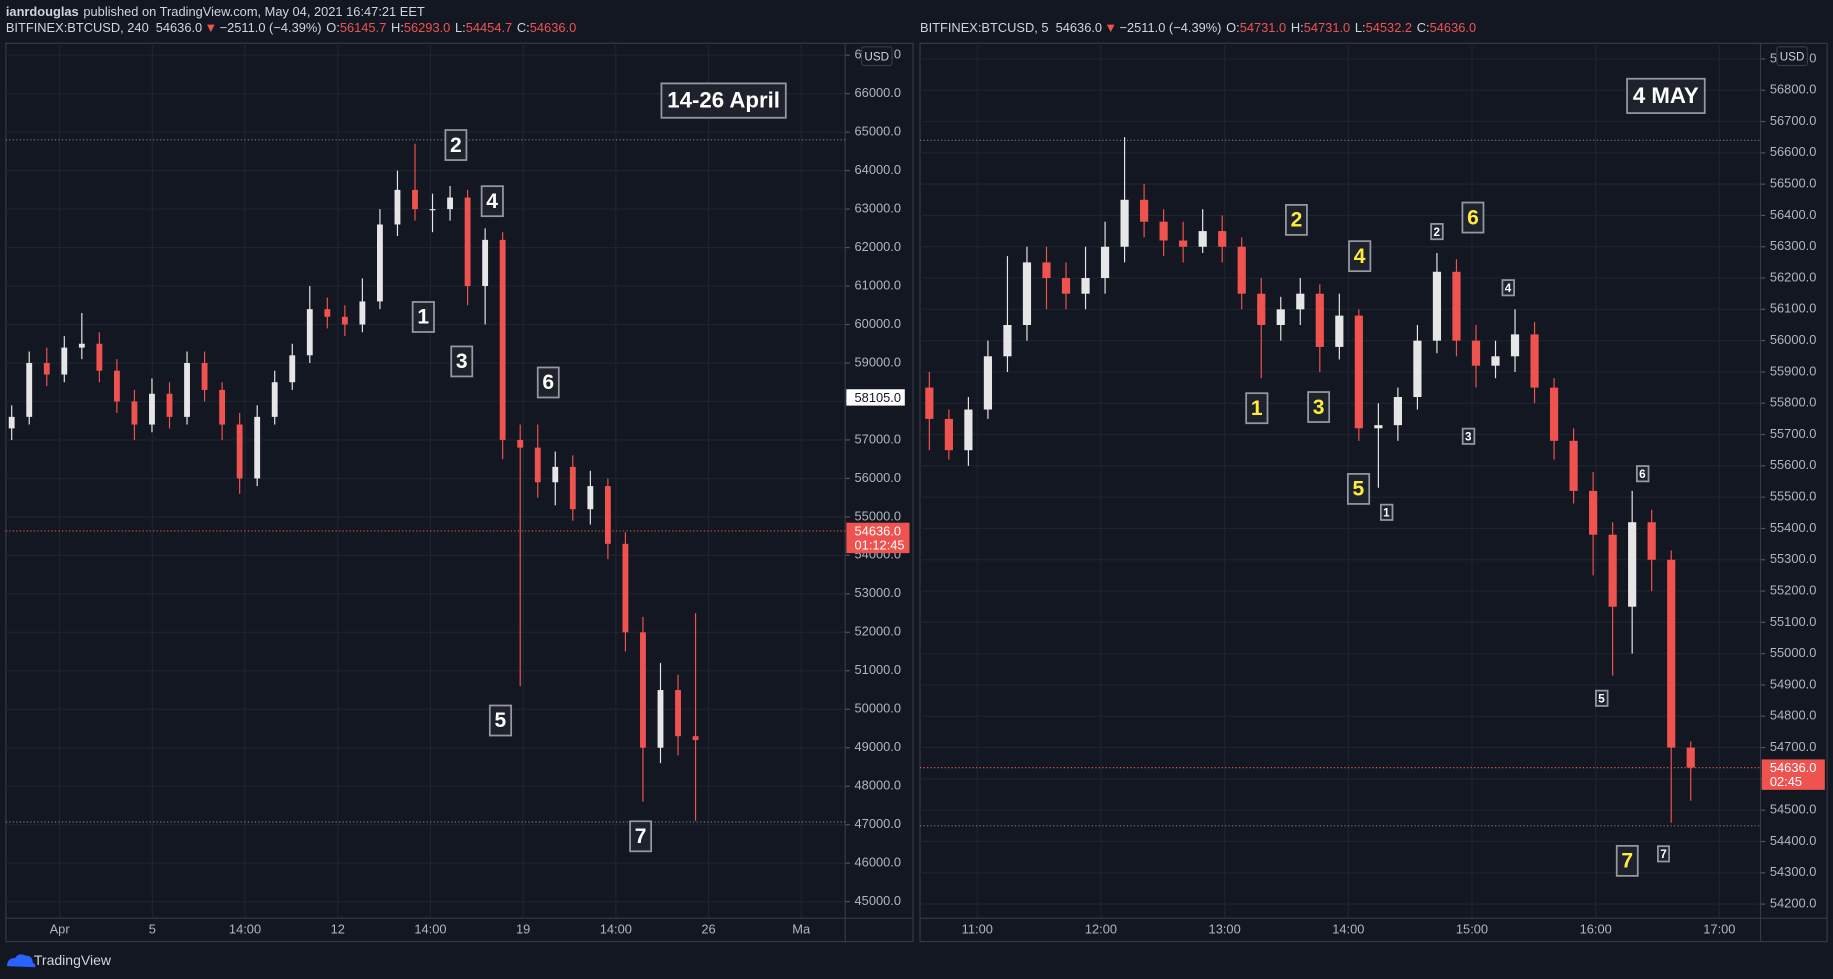  I want to click on last-price-bg, so click(1793, 774).